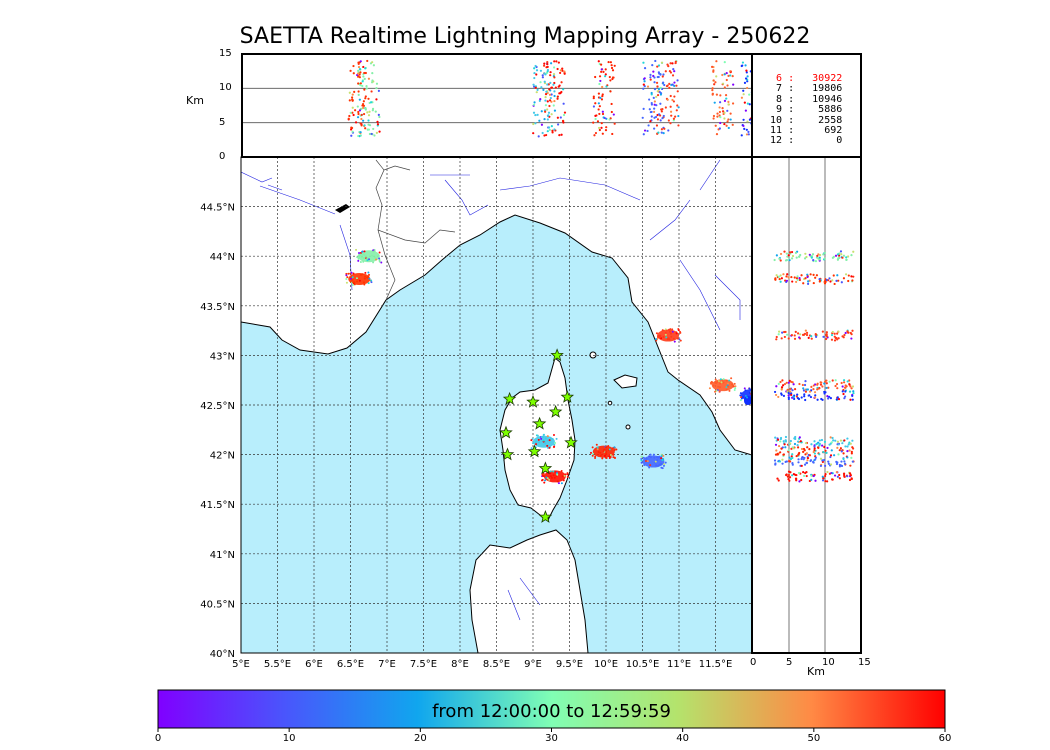 The image size is (1050, 750). Describe the element at coordinates (217, 604) in the screenshot. I see `lat-tick-label: 40.5°N` at that location.